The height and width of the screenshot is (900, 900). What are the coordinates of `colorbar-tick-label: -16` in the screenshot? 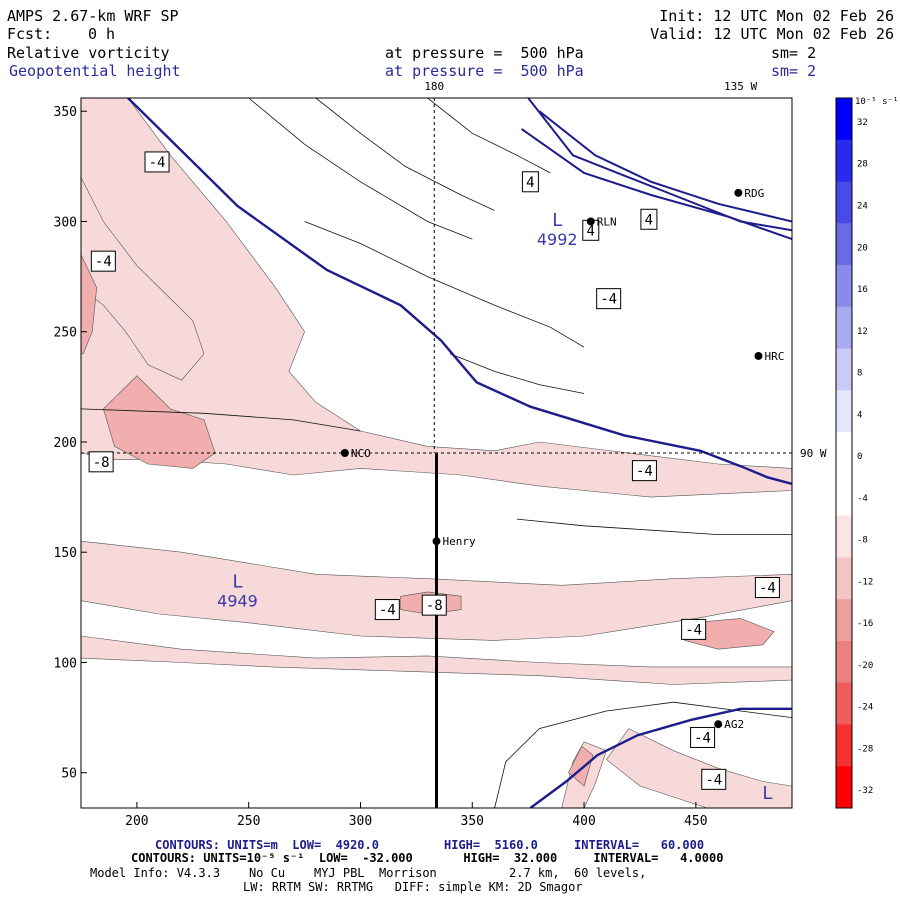 It's located at (865, 624).